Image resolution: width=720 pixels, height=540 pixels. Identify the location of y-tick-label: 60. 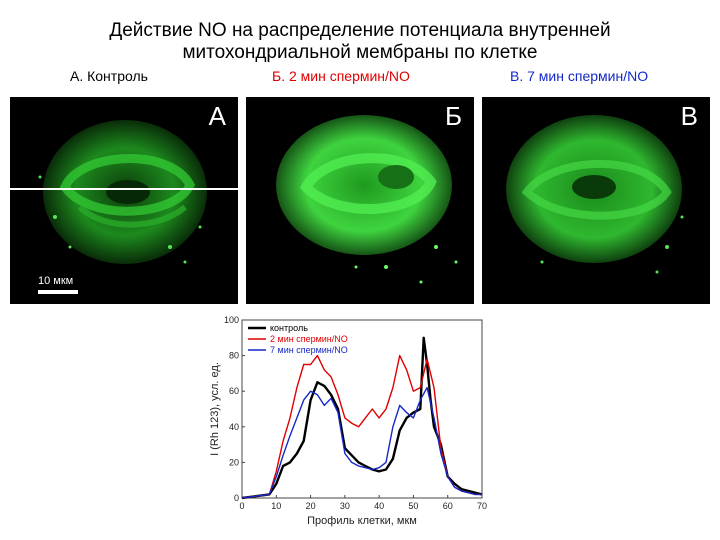
(234, 391).